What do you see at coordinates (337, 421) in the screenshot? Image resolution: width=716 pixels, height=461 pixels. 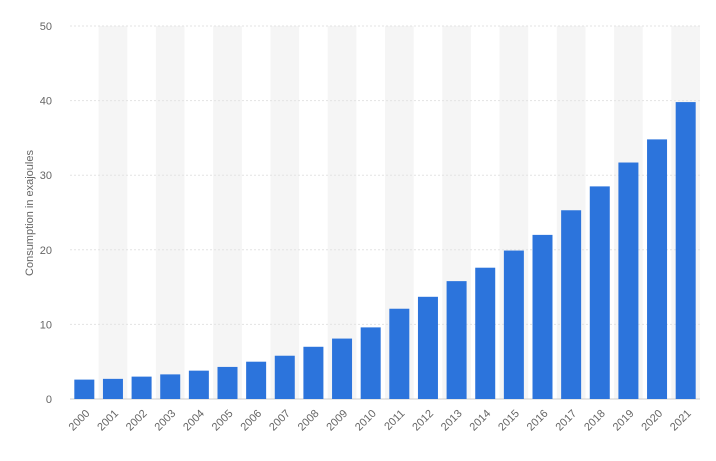 I see `x-tick-label: 2009` at bounding box center [337, 421].